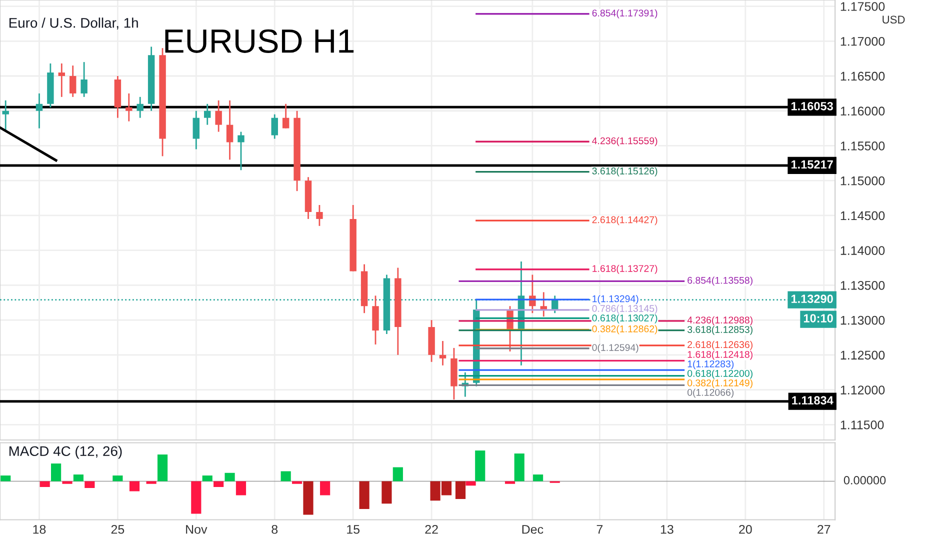 The image size is (932, 550). I want to click on y-axis-title: USD, so click(893, 20).